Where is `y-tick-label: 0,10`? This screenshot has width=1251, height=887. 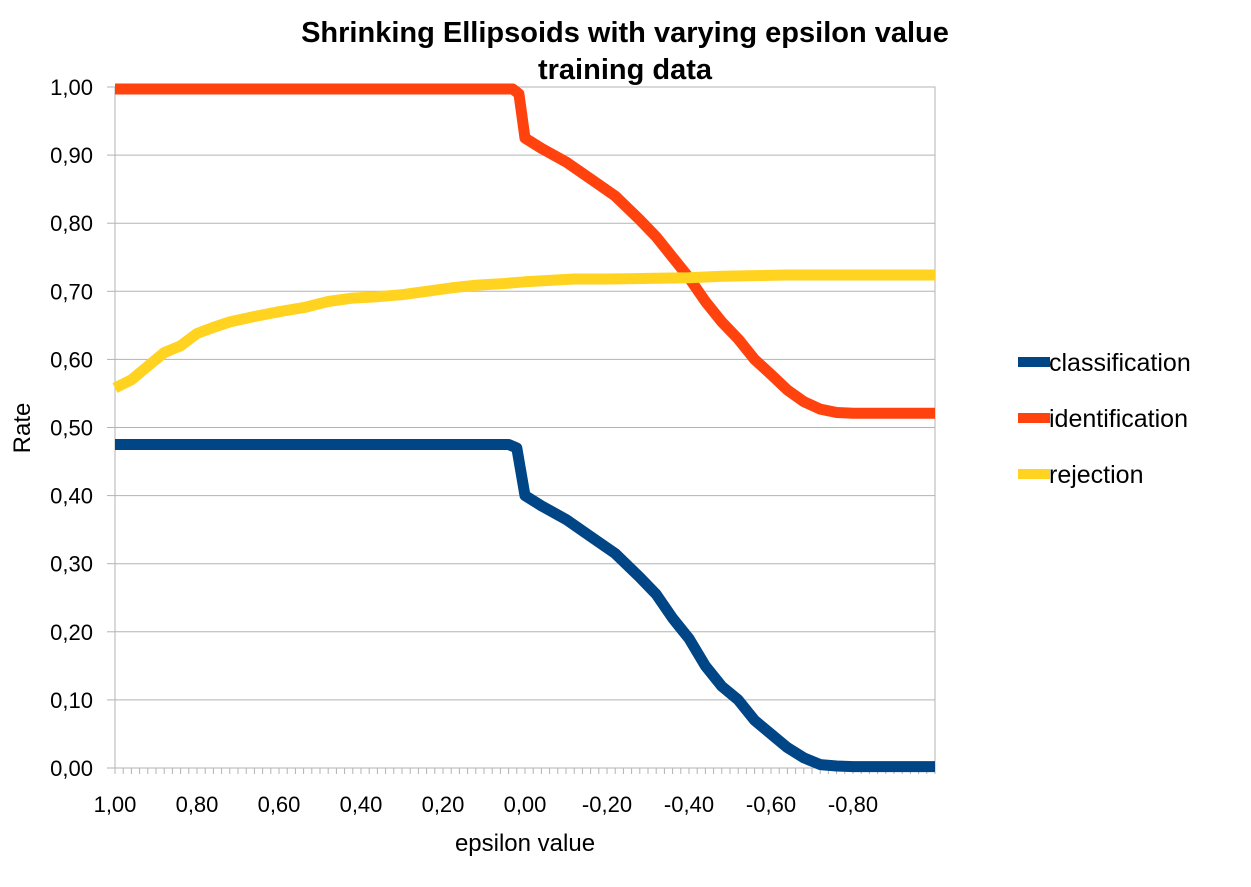
y-tick-label: 0,10 is located at coordinates (71, 700).